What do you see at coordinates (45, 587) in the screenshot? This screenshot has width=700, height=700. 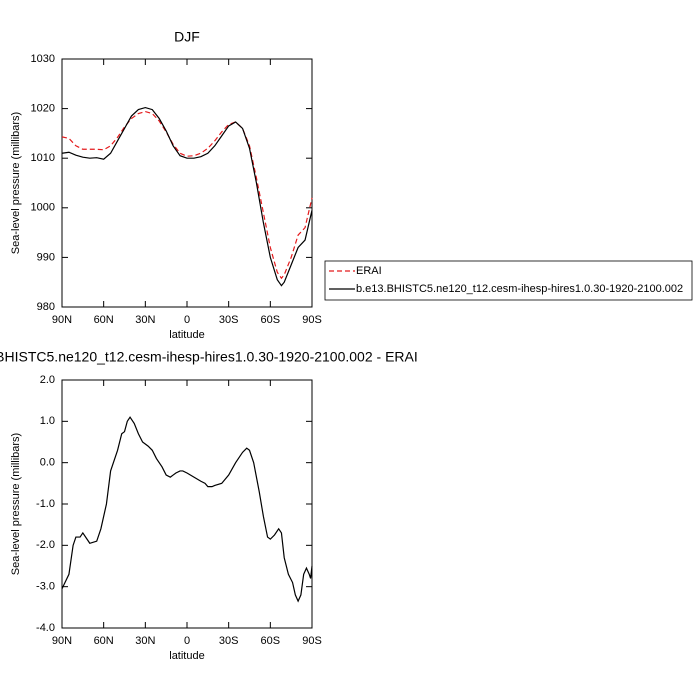 I see `y-tick-label: -3.0` at bounding box center [45, 587].